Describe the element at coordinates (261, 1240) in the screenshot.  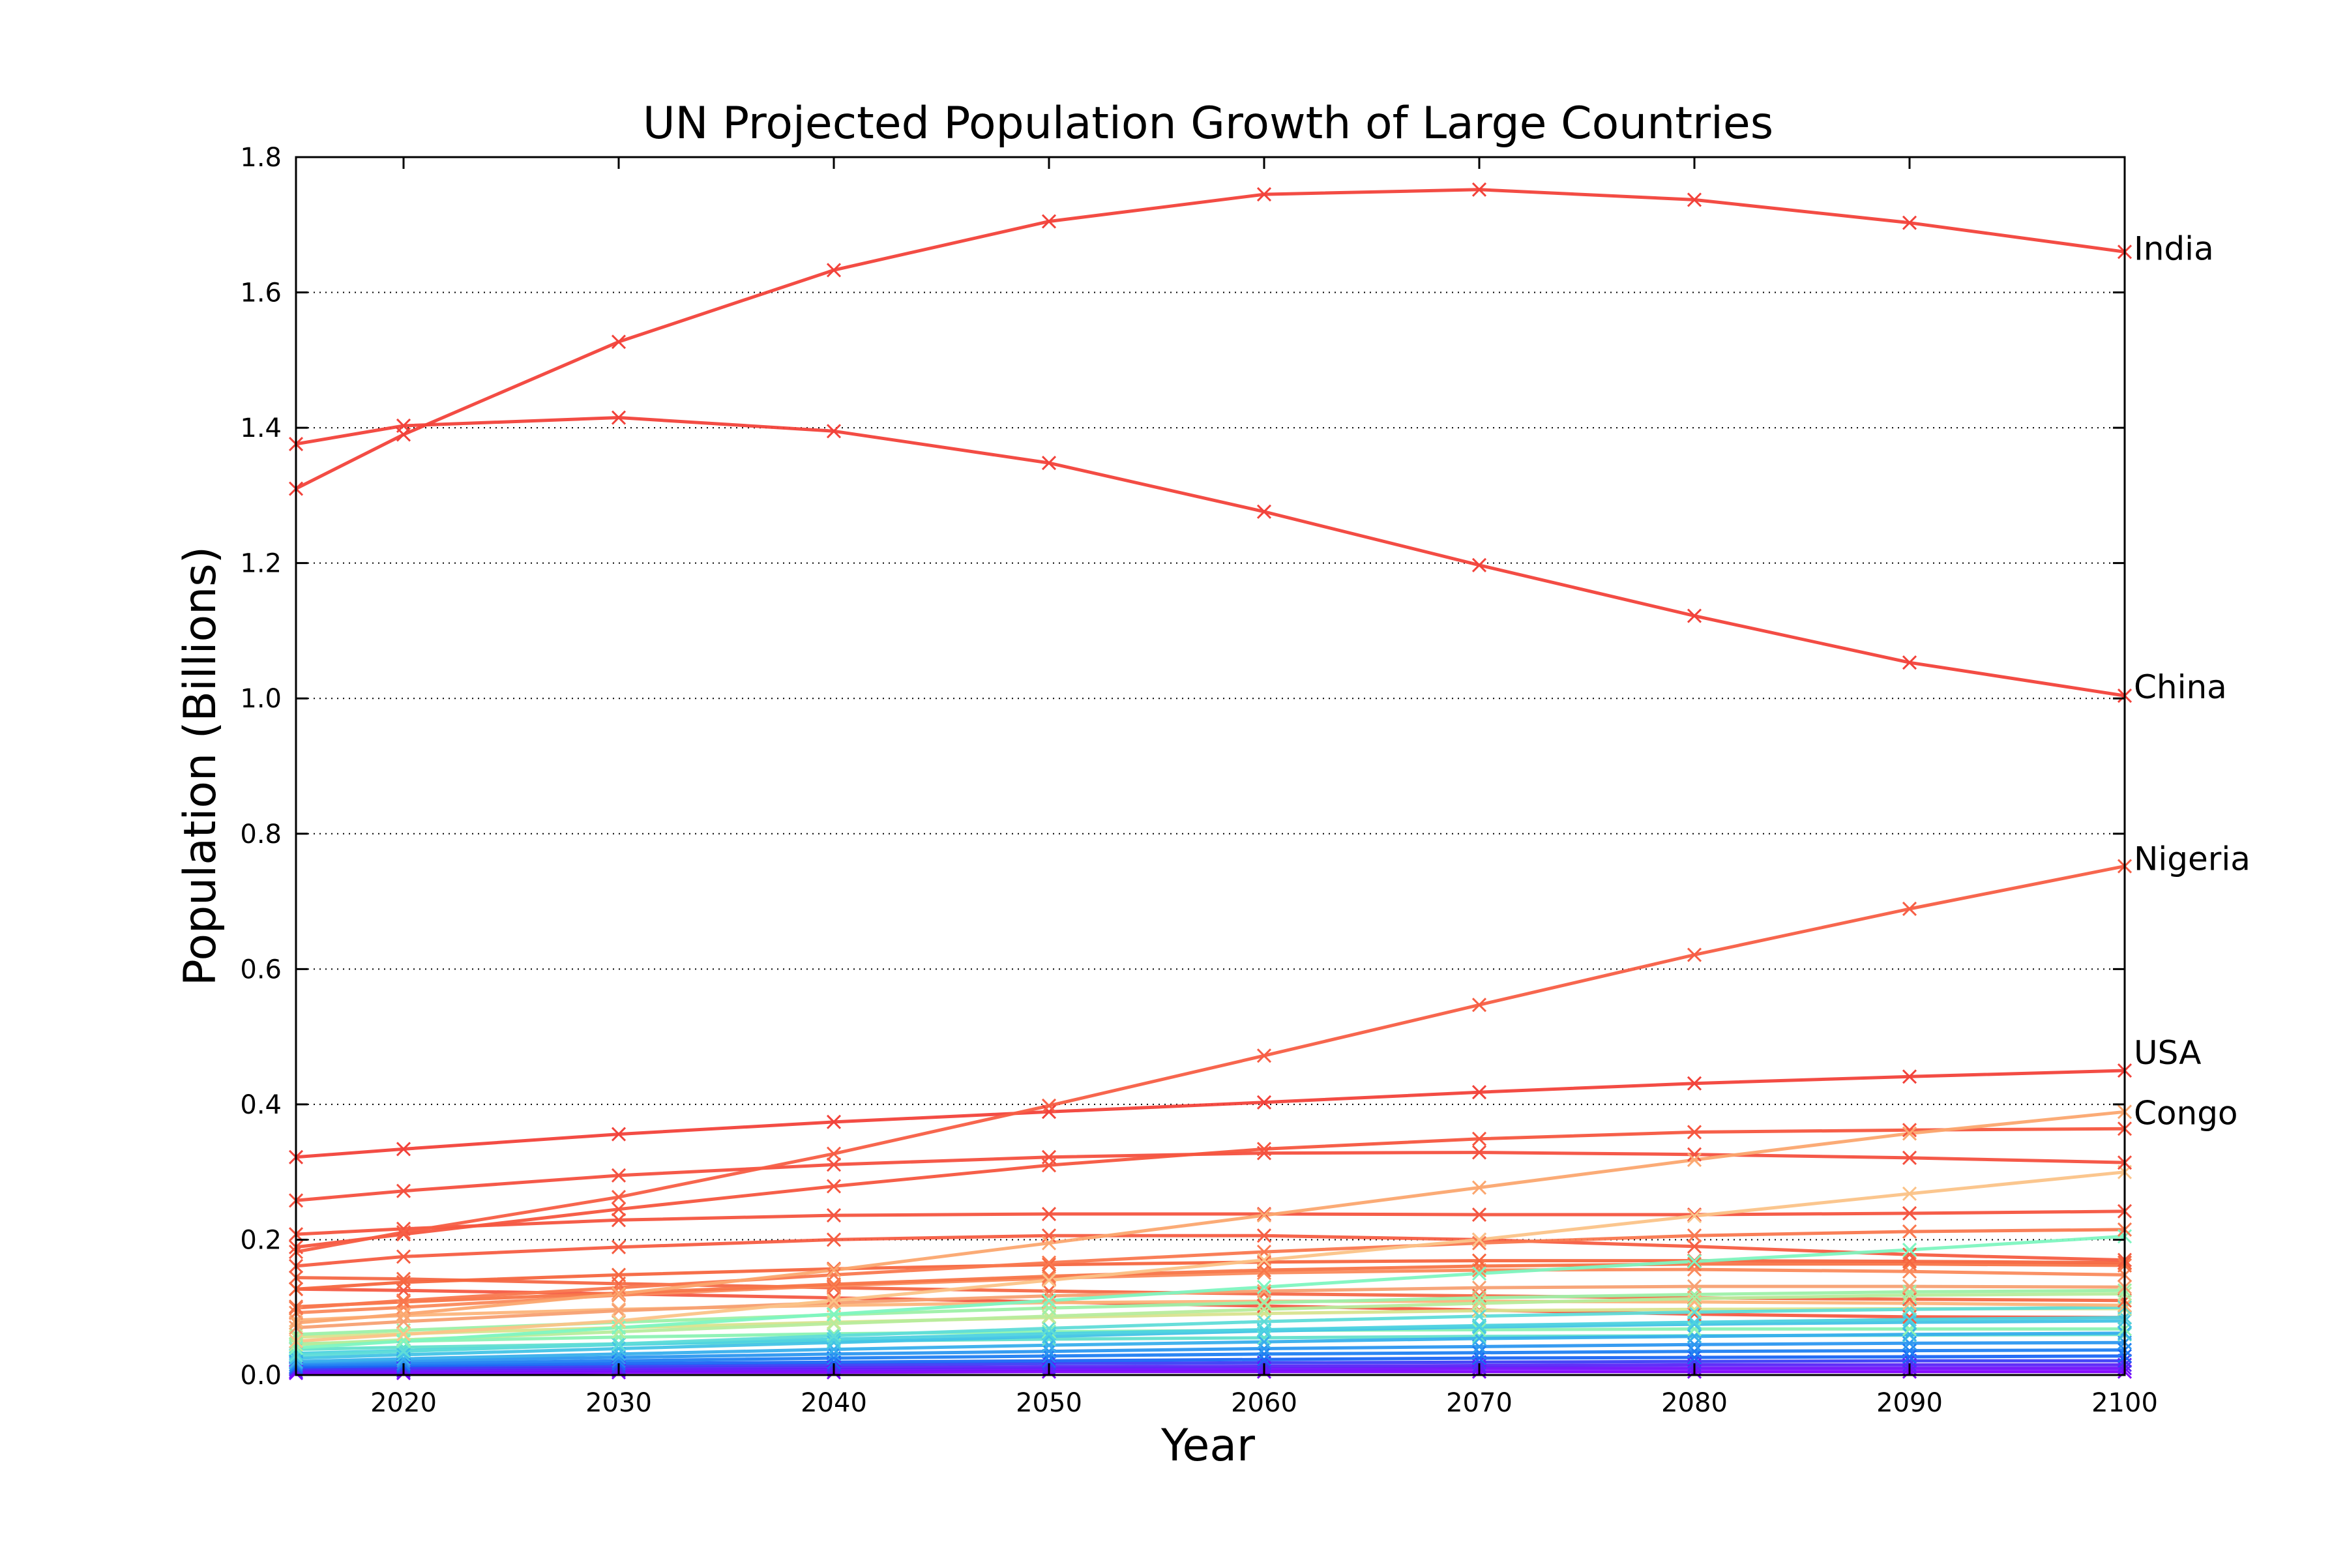
I see `y-tick-label: 0.2` at that location.